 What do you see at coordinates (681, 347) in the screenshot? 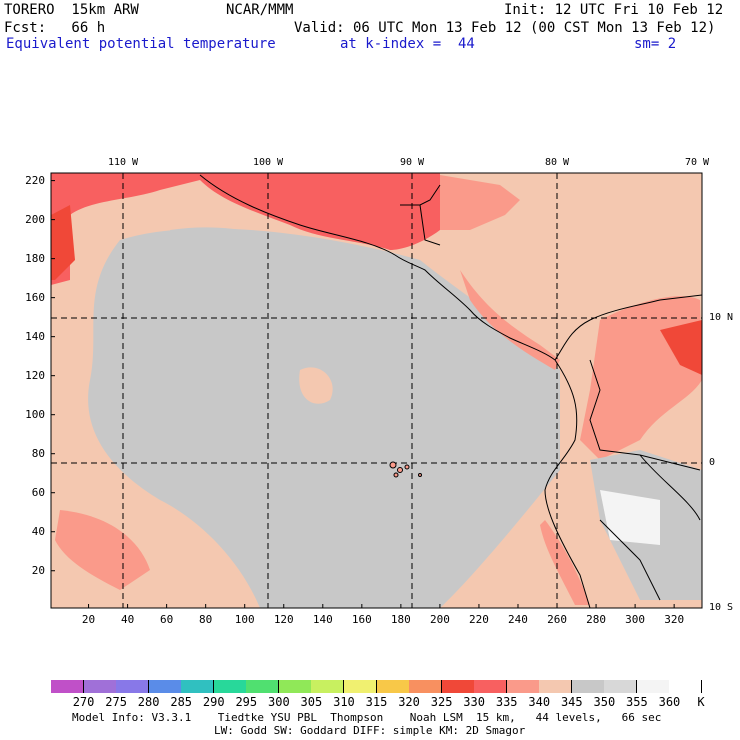
I see `red-region-east` at bounding box center [681, 347].